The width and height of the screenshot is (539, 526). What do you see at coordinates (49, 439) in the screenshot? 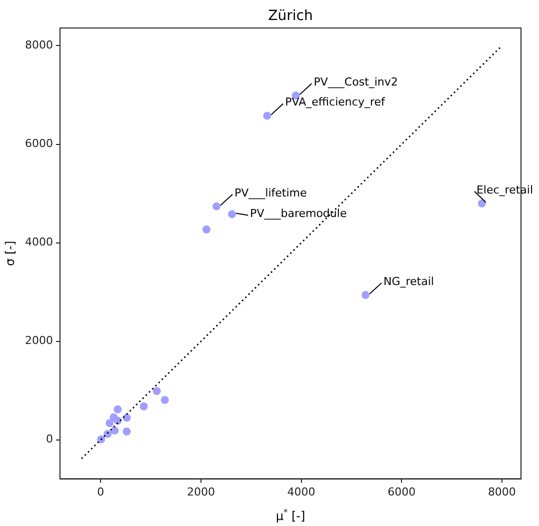
I see `y-tick-label: 0` at bounding box center [49, 439].